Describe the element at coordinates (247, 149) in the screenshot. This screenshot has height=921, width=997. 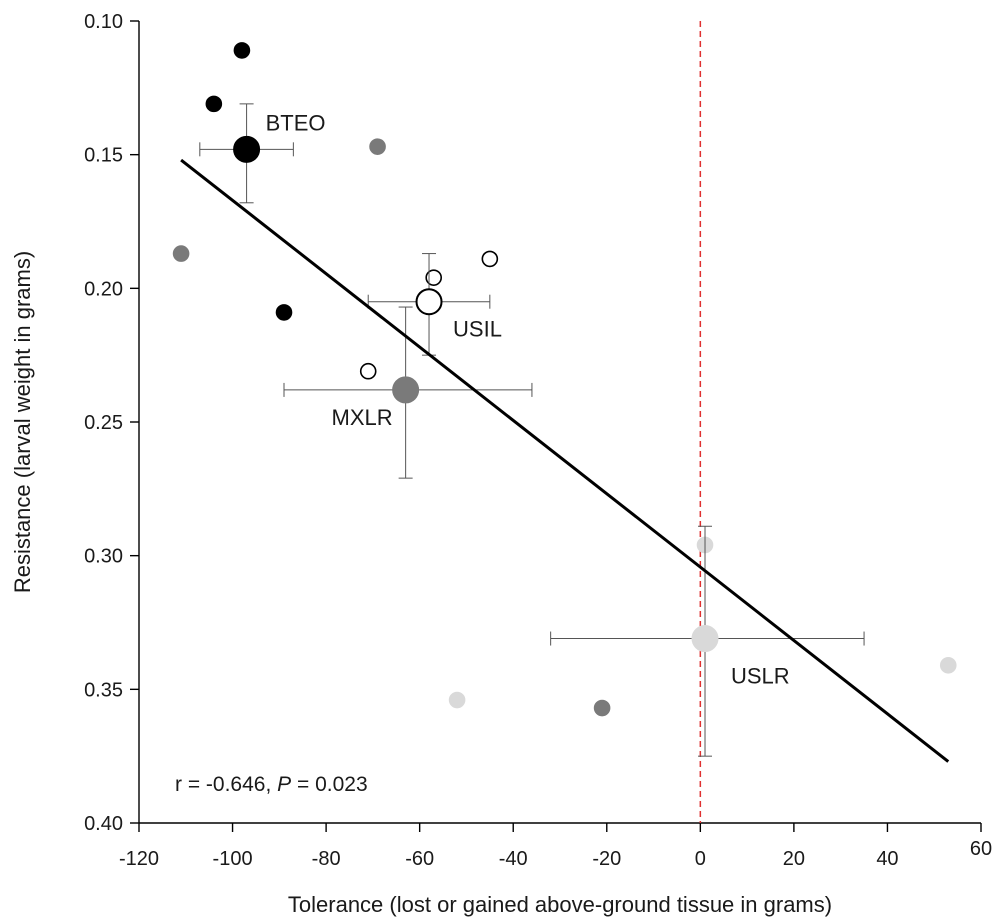
I see `group-mean-bteo` at that location.